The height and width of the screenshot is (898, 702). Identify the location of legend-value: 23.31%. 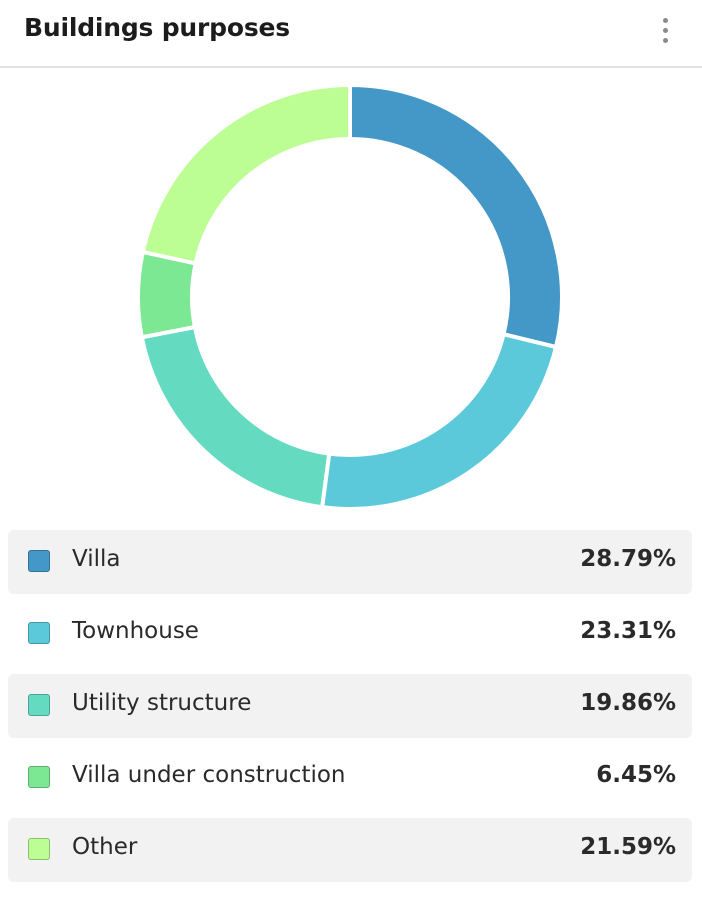
(628, 631).